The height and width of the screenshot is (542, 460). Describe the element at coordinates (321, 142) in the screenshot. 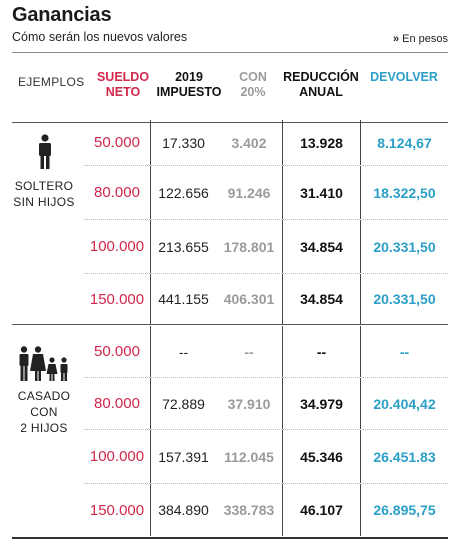

I see `cell-reduccion: 13.928` at that location.